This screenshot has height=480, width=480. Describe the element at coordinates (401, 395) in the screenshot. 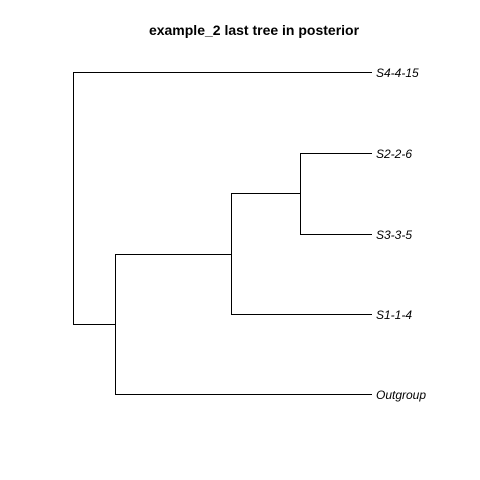

I see `tip-label-outgroup: Outgroup` at that location.